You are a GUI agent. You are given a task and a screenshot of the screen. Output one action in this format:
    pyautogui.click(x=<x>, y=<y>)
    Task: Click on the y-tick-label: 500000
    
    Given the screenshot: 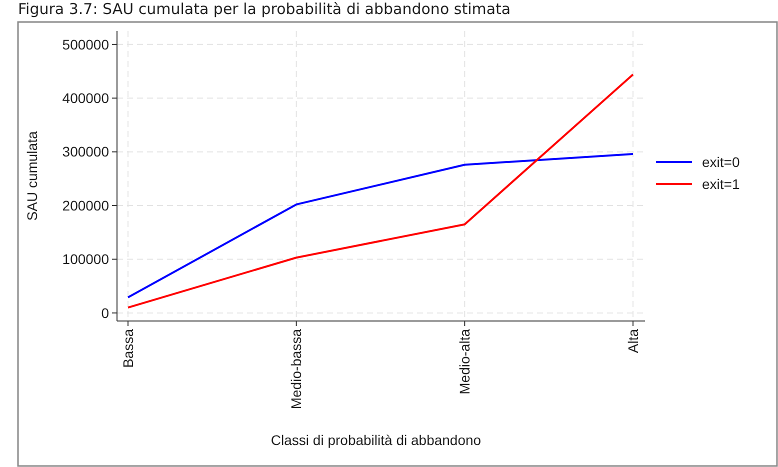 What is the action you would take?
    pyautogui.click(x=86, y=44)
    